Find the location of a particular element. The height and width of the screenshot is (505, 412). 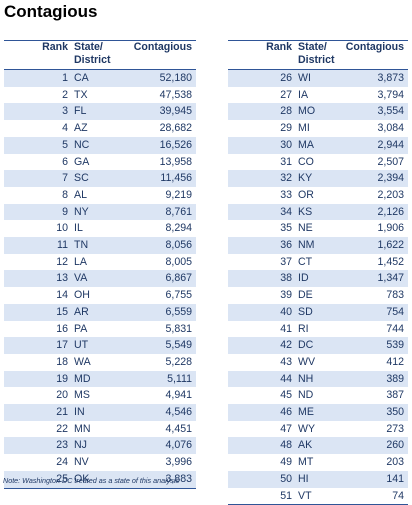

contagious-cell: 74 is located at coordinates (375, 496).